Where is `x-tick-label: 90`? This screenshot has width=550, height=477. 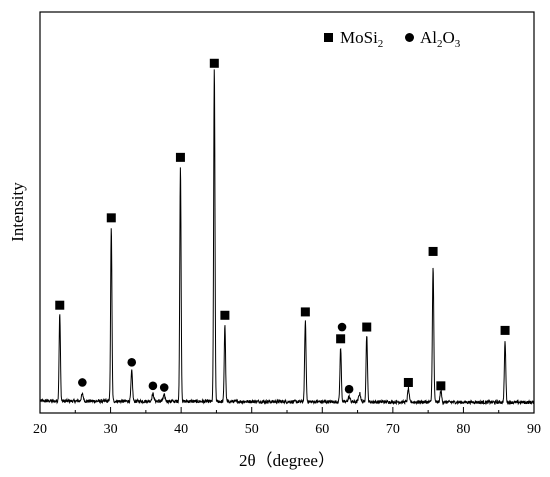 x-tick-label: 90 is located at coordinates (534, 429).